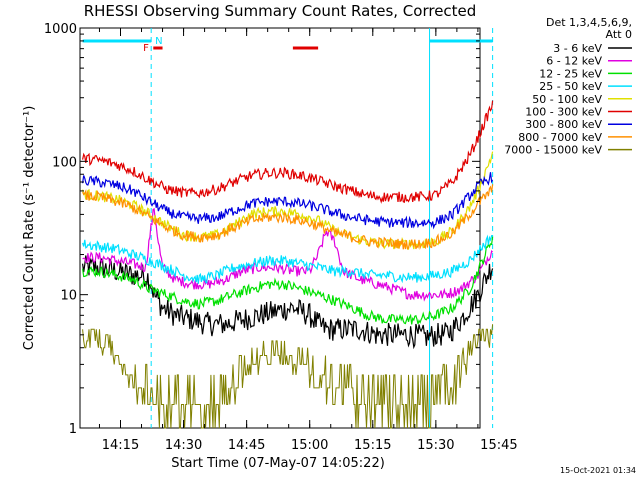 The height and width of the screenshot is (480, 640). What do you see at coordinates (560, 137) in the screenshot?
I see `legend-label-7: 800 - 7000 keV` at bounding box center [560, 137].